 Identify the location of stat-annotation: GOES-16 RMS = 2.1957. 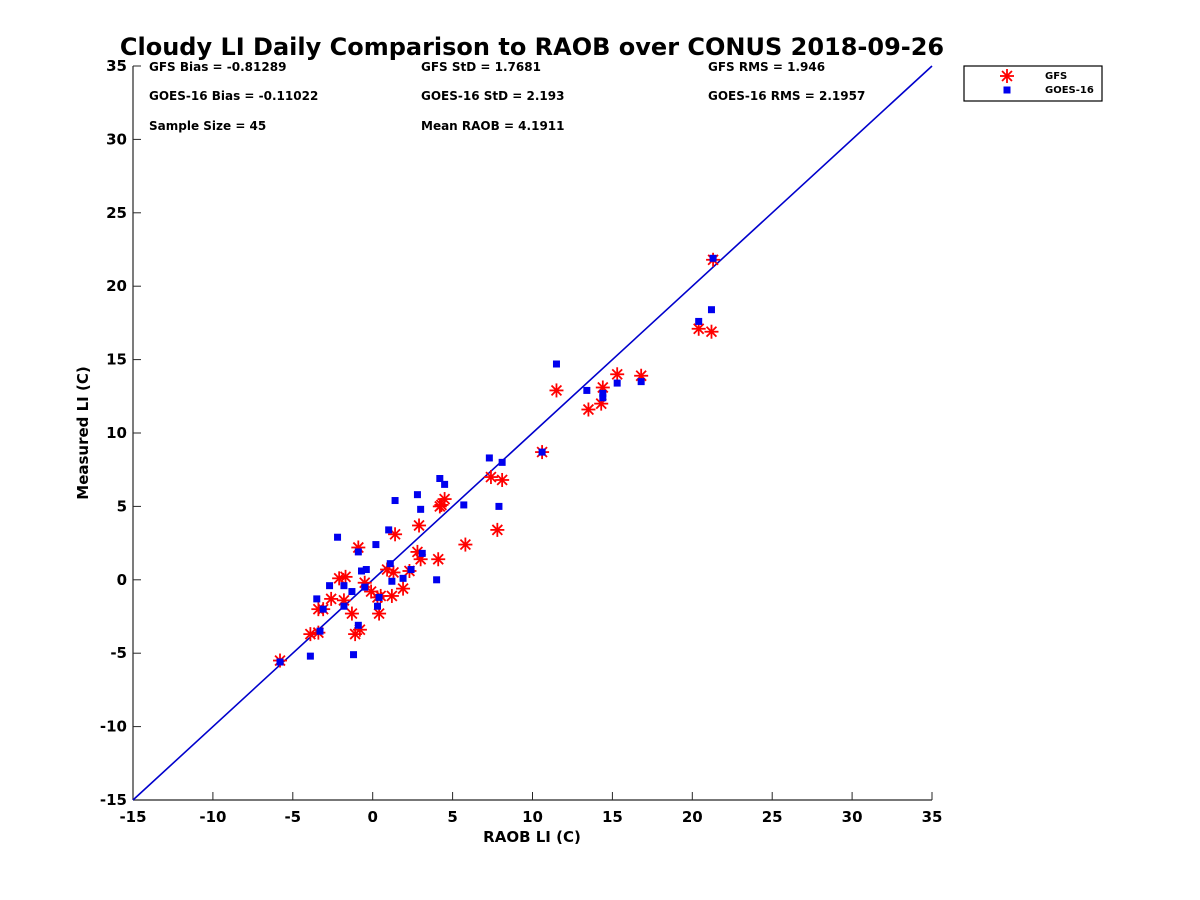
(786, 96).